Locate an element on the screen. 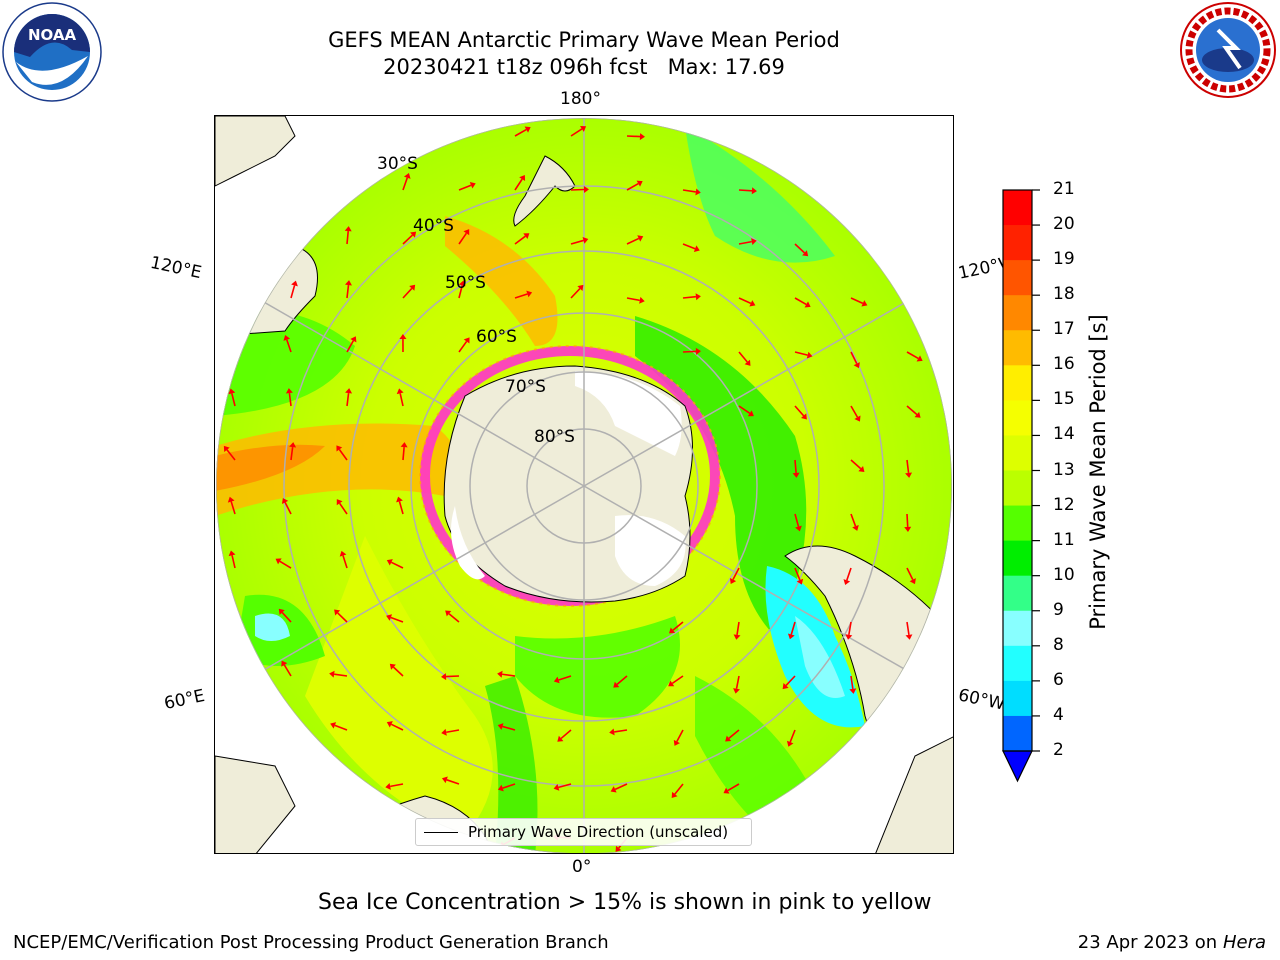 The width and height of the screenshot is (1280, 960). lat-label-70s: 70°S is located at coordinates (525, 387).